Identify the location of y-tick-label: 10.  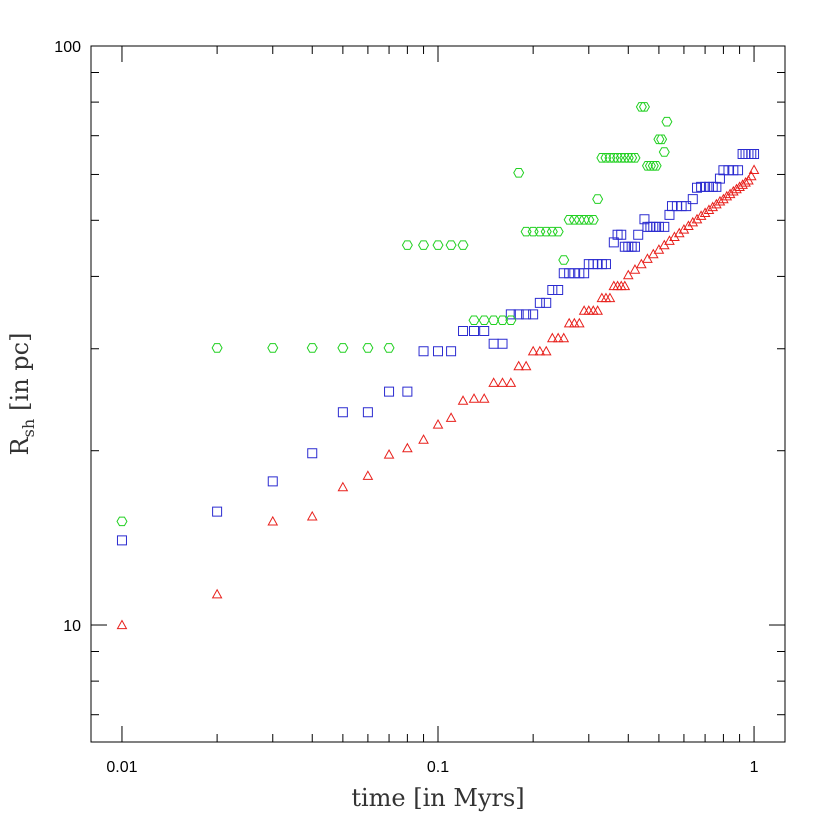
(72, 626).